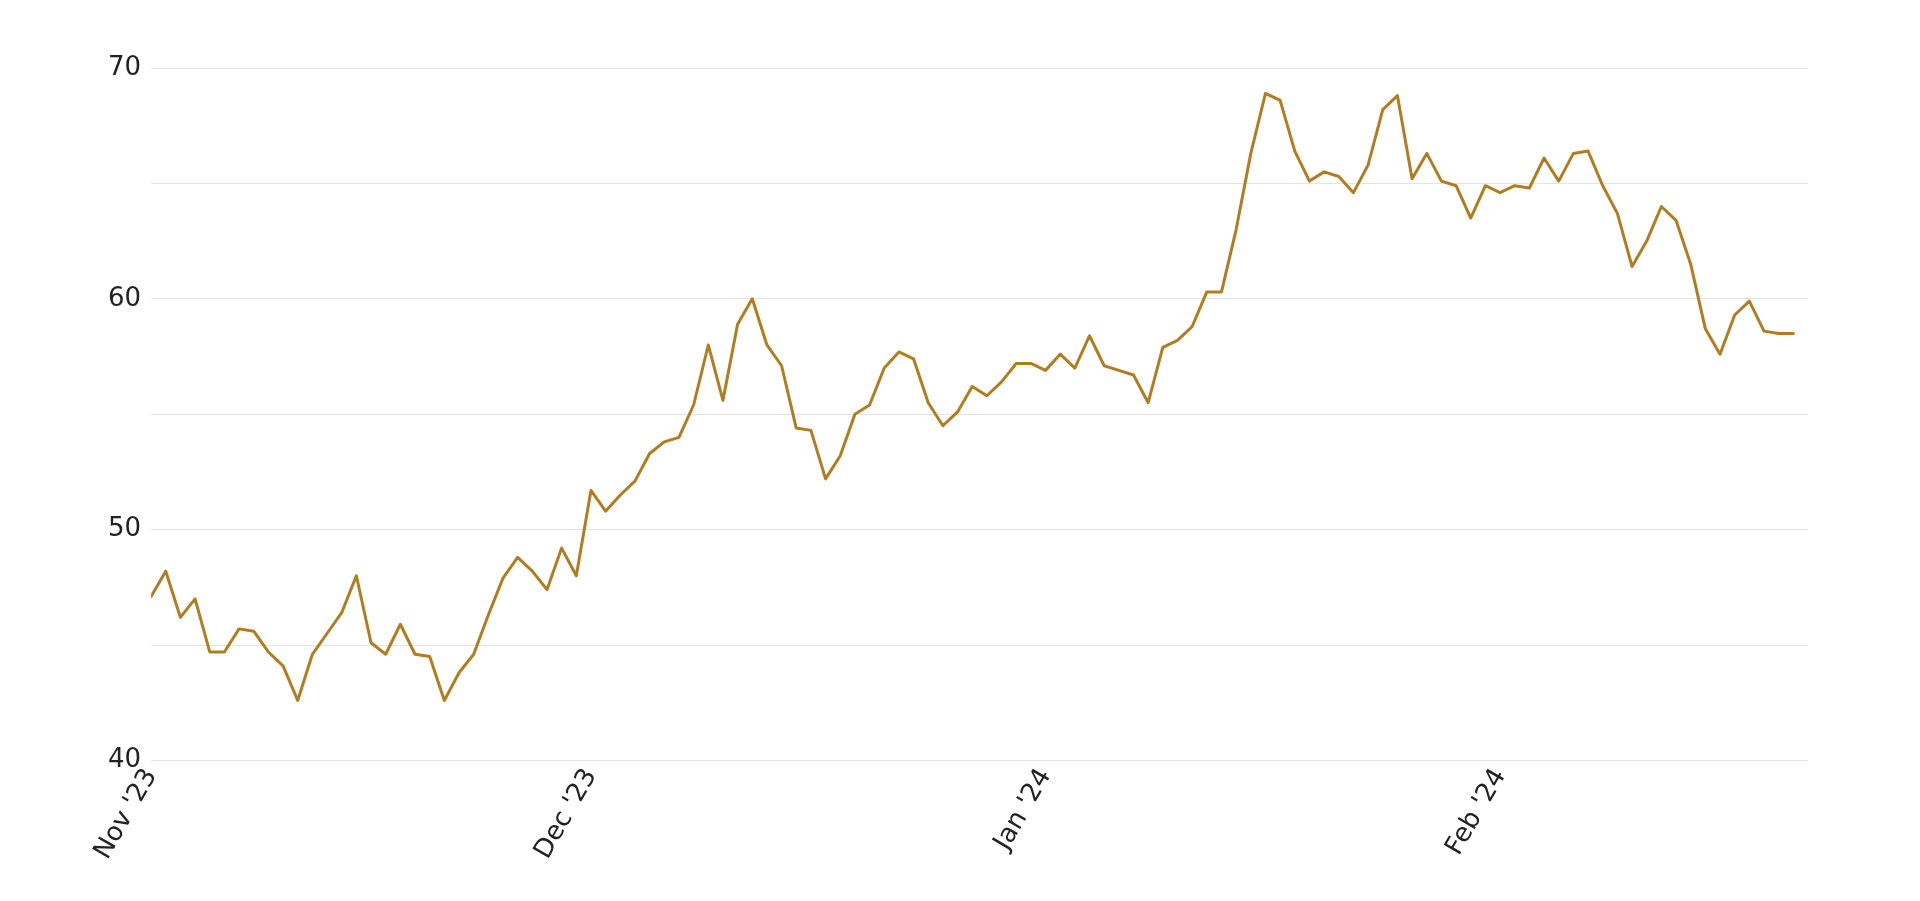 This screenshot has width=1920, height=901. I want to click on y-tick-label: 70, so click(124, 65).